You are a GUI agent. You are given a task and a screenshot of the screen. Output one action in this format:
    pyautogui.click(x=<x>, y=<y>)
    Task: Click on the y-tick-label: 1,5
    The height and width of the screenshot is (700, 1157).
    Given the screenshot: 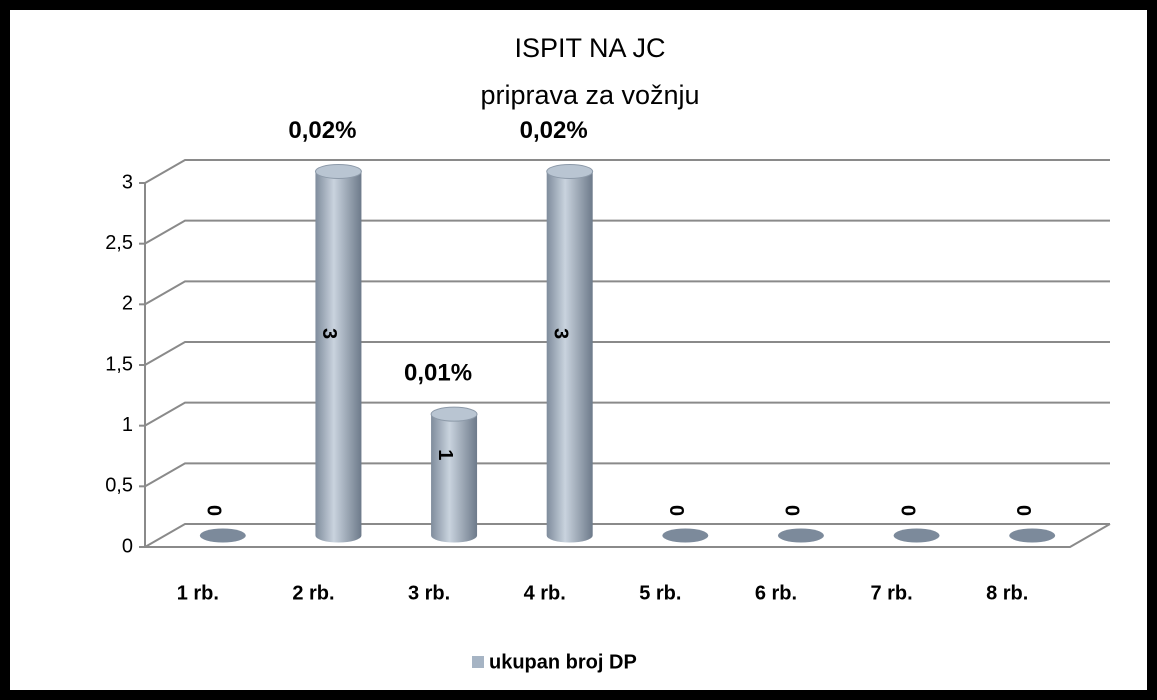 What is the action you would take?
    pyautogui.click(x=119, y=364)
    